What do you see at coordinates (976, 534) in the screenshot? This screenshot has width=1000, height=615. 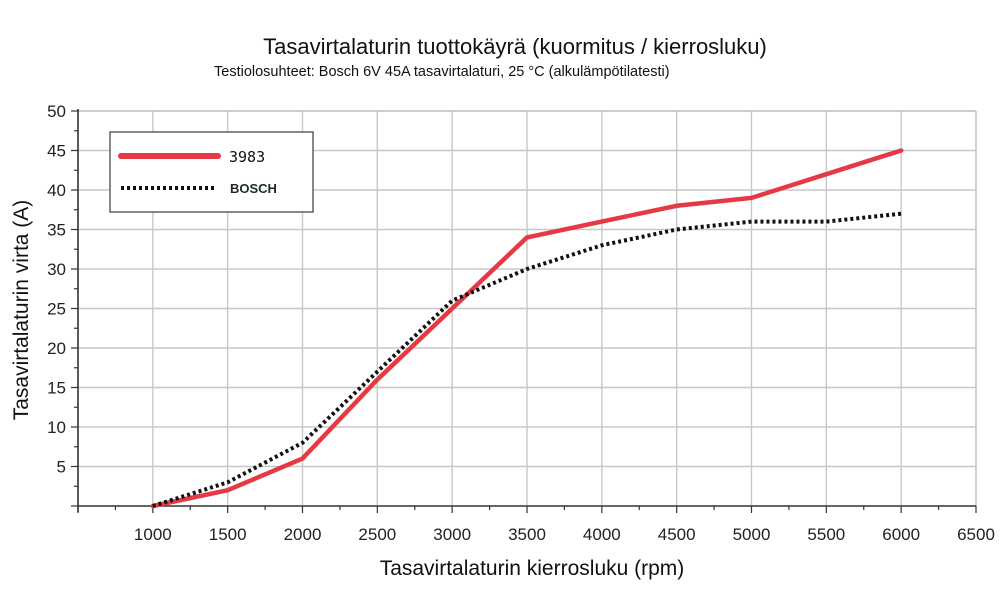 I see `x-tick-label: 6500` at bounding box center [976, 534].